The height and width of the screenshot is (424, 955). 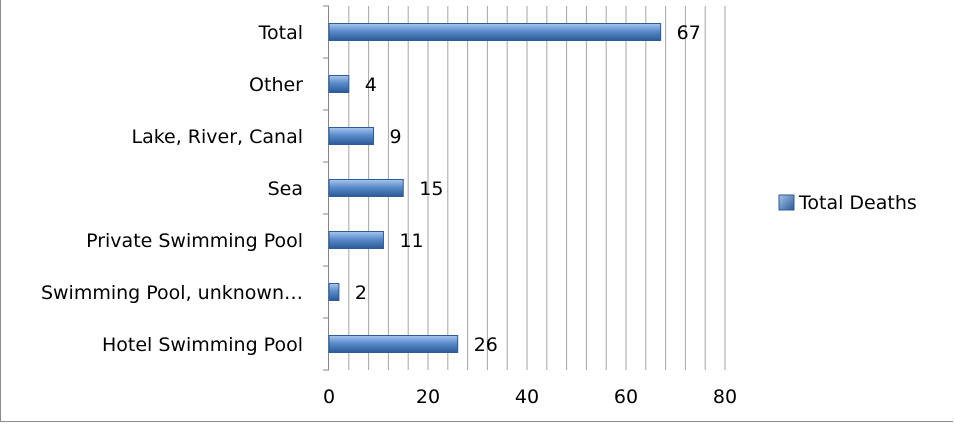 I want to click on category-label: Total, so click(x=280, y=33).